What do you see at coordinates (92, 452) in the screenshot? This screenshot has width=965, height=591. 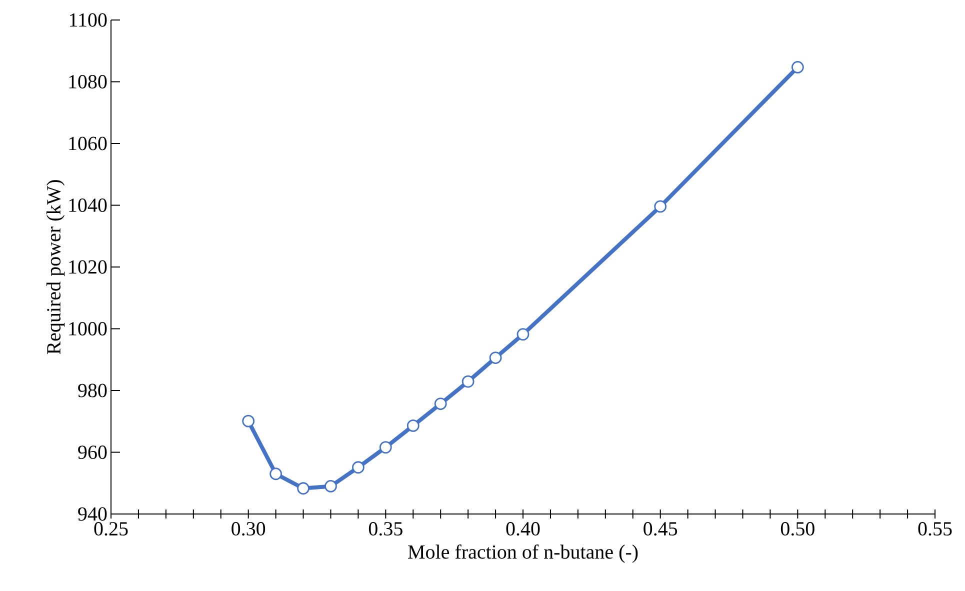 I see `y-tick-label: 960` at bounding box center [92, 452].